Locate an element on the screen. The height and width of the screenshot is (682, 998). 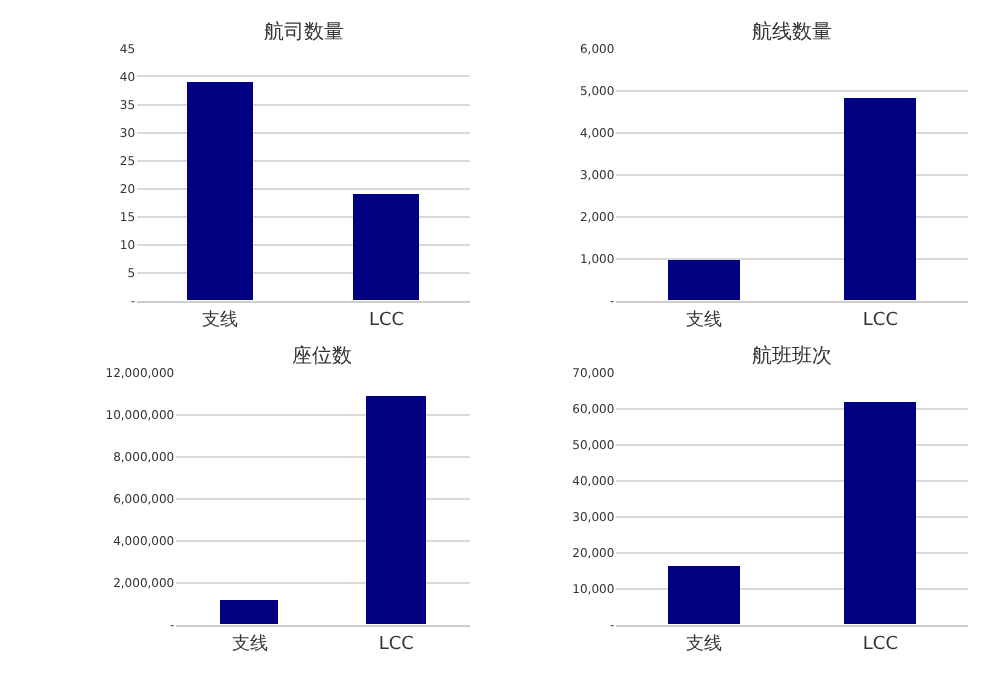
chart-title: 航司数量 is located at coordinates (304, 32).